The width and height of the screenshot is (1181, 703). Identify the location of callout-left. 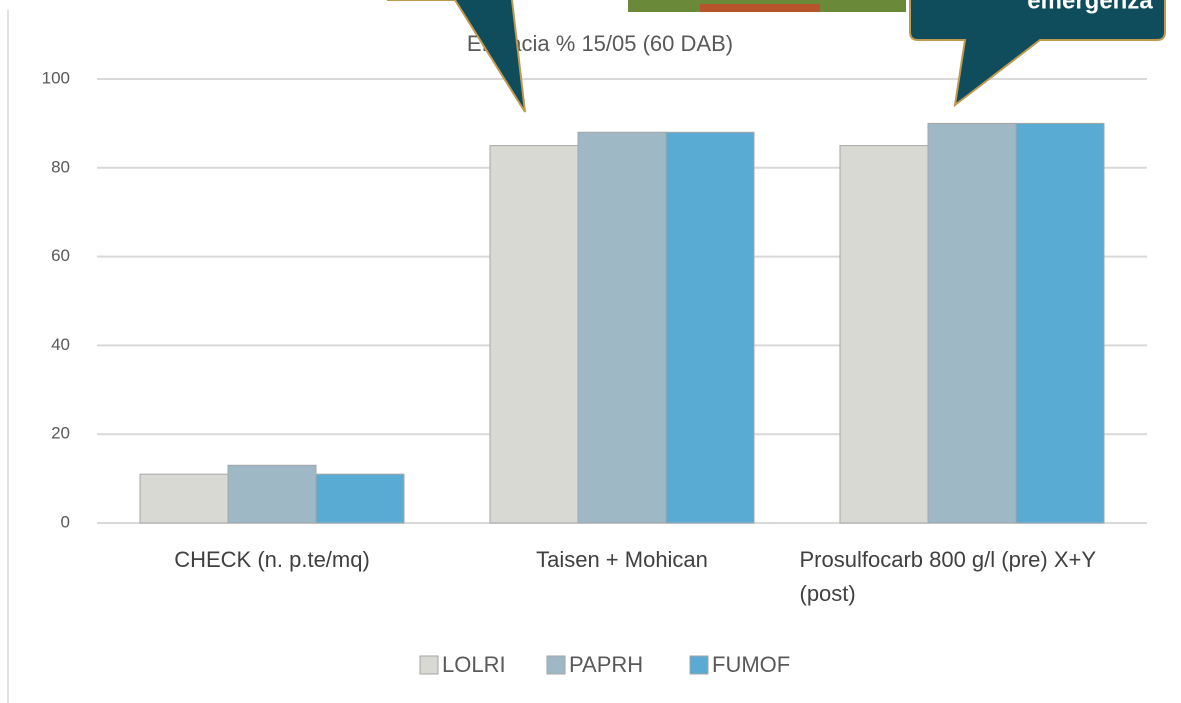
(456, 56).